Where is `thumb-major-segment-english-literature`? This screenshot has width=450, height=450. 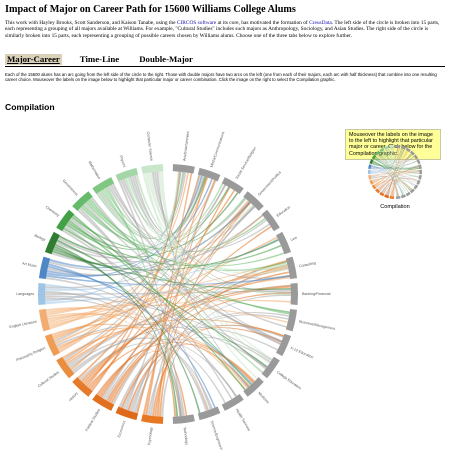
thumb-major-segment-english-literature is located at coordinates (370, 177).